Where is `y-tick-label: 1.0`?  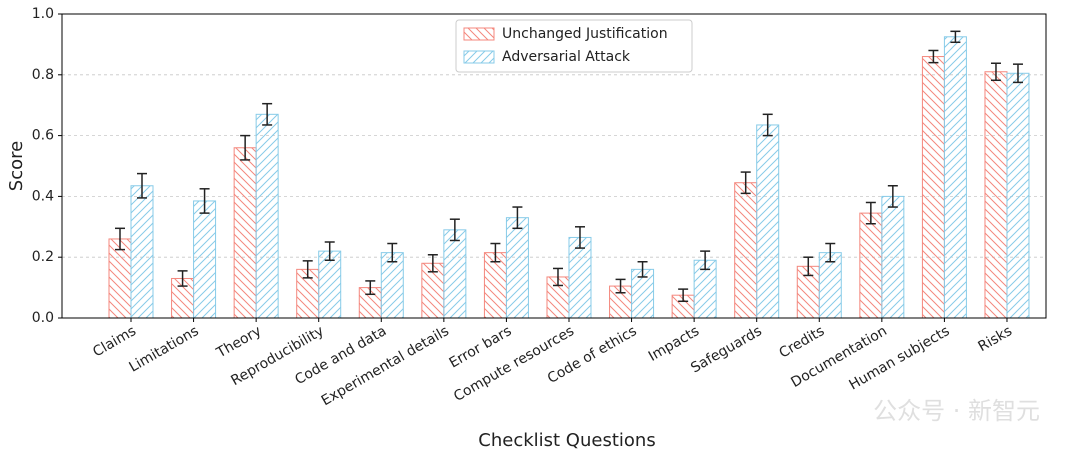
y-tick-label: 1.0 is located at coordinates (43, 14).